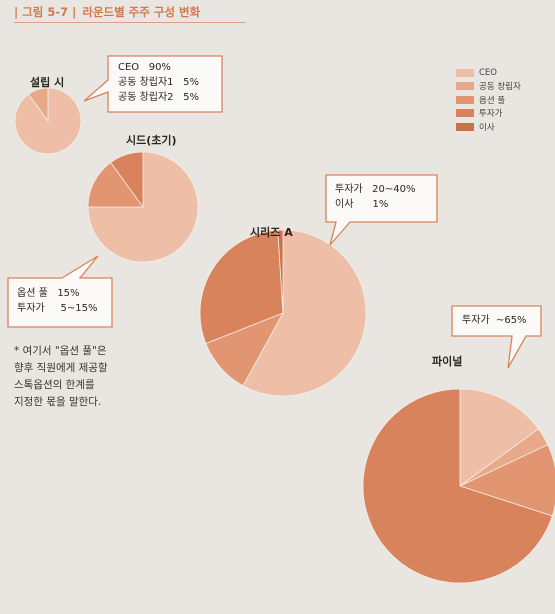  I want to click on legend-label: 공동 창립자, so click(500, 87).